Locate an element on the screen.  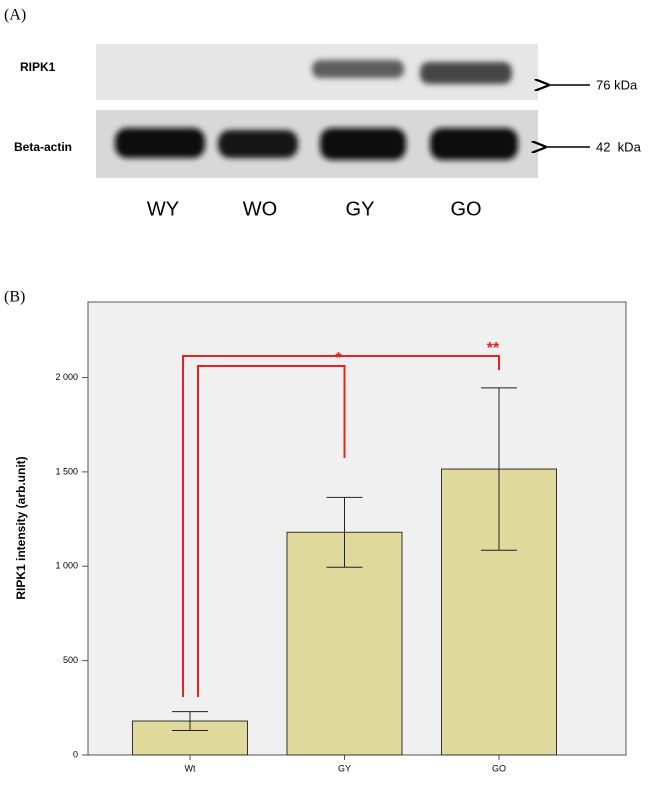
significance-bracket is located at coordinates (271, 531).